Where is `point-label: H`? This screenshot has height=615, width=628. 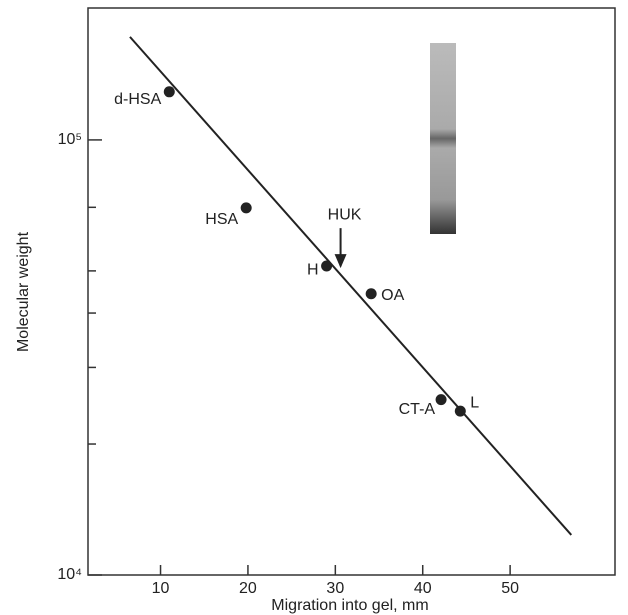 point-label: H is located at coordinates (313, 269).